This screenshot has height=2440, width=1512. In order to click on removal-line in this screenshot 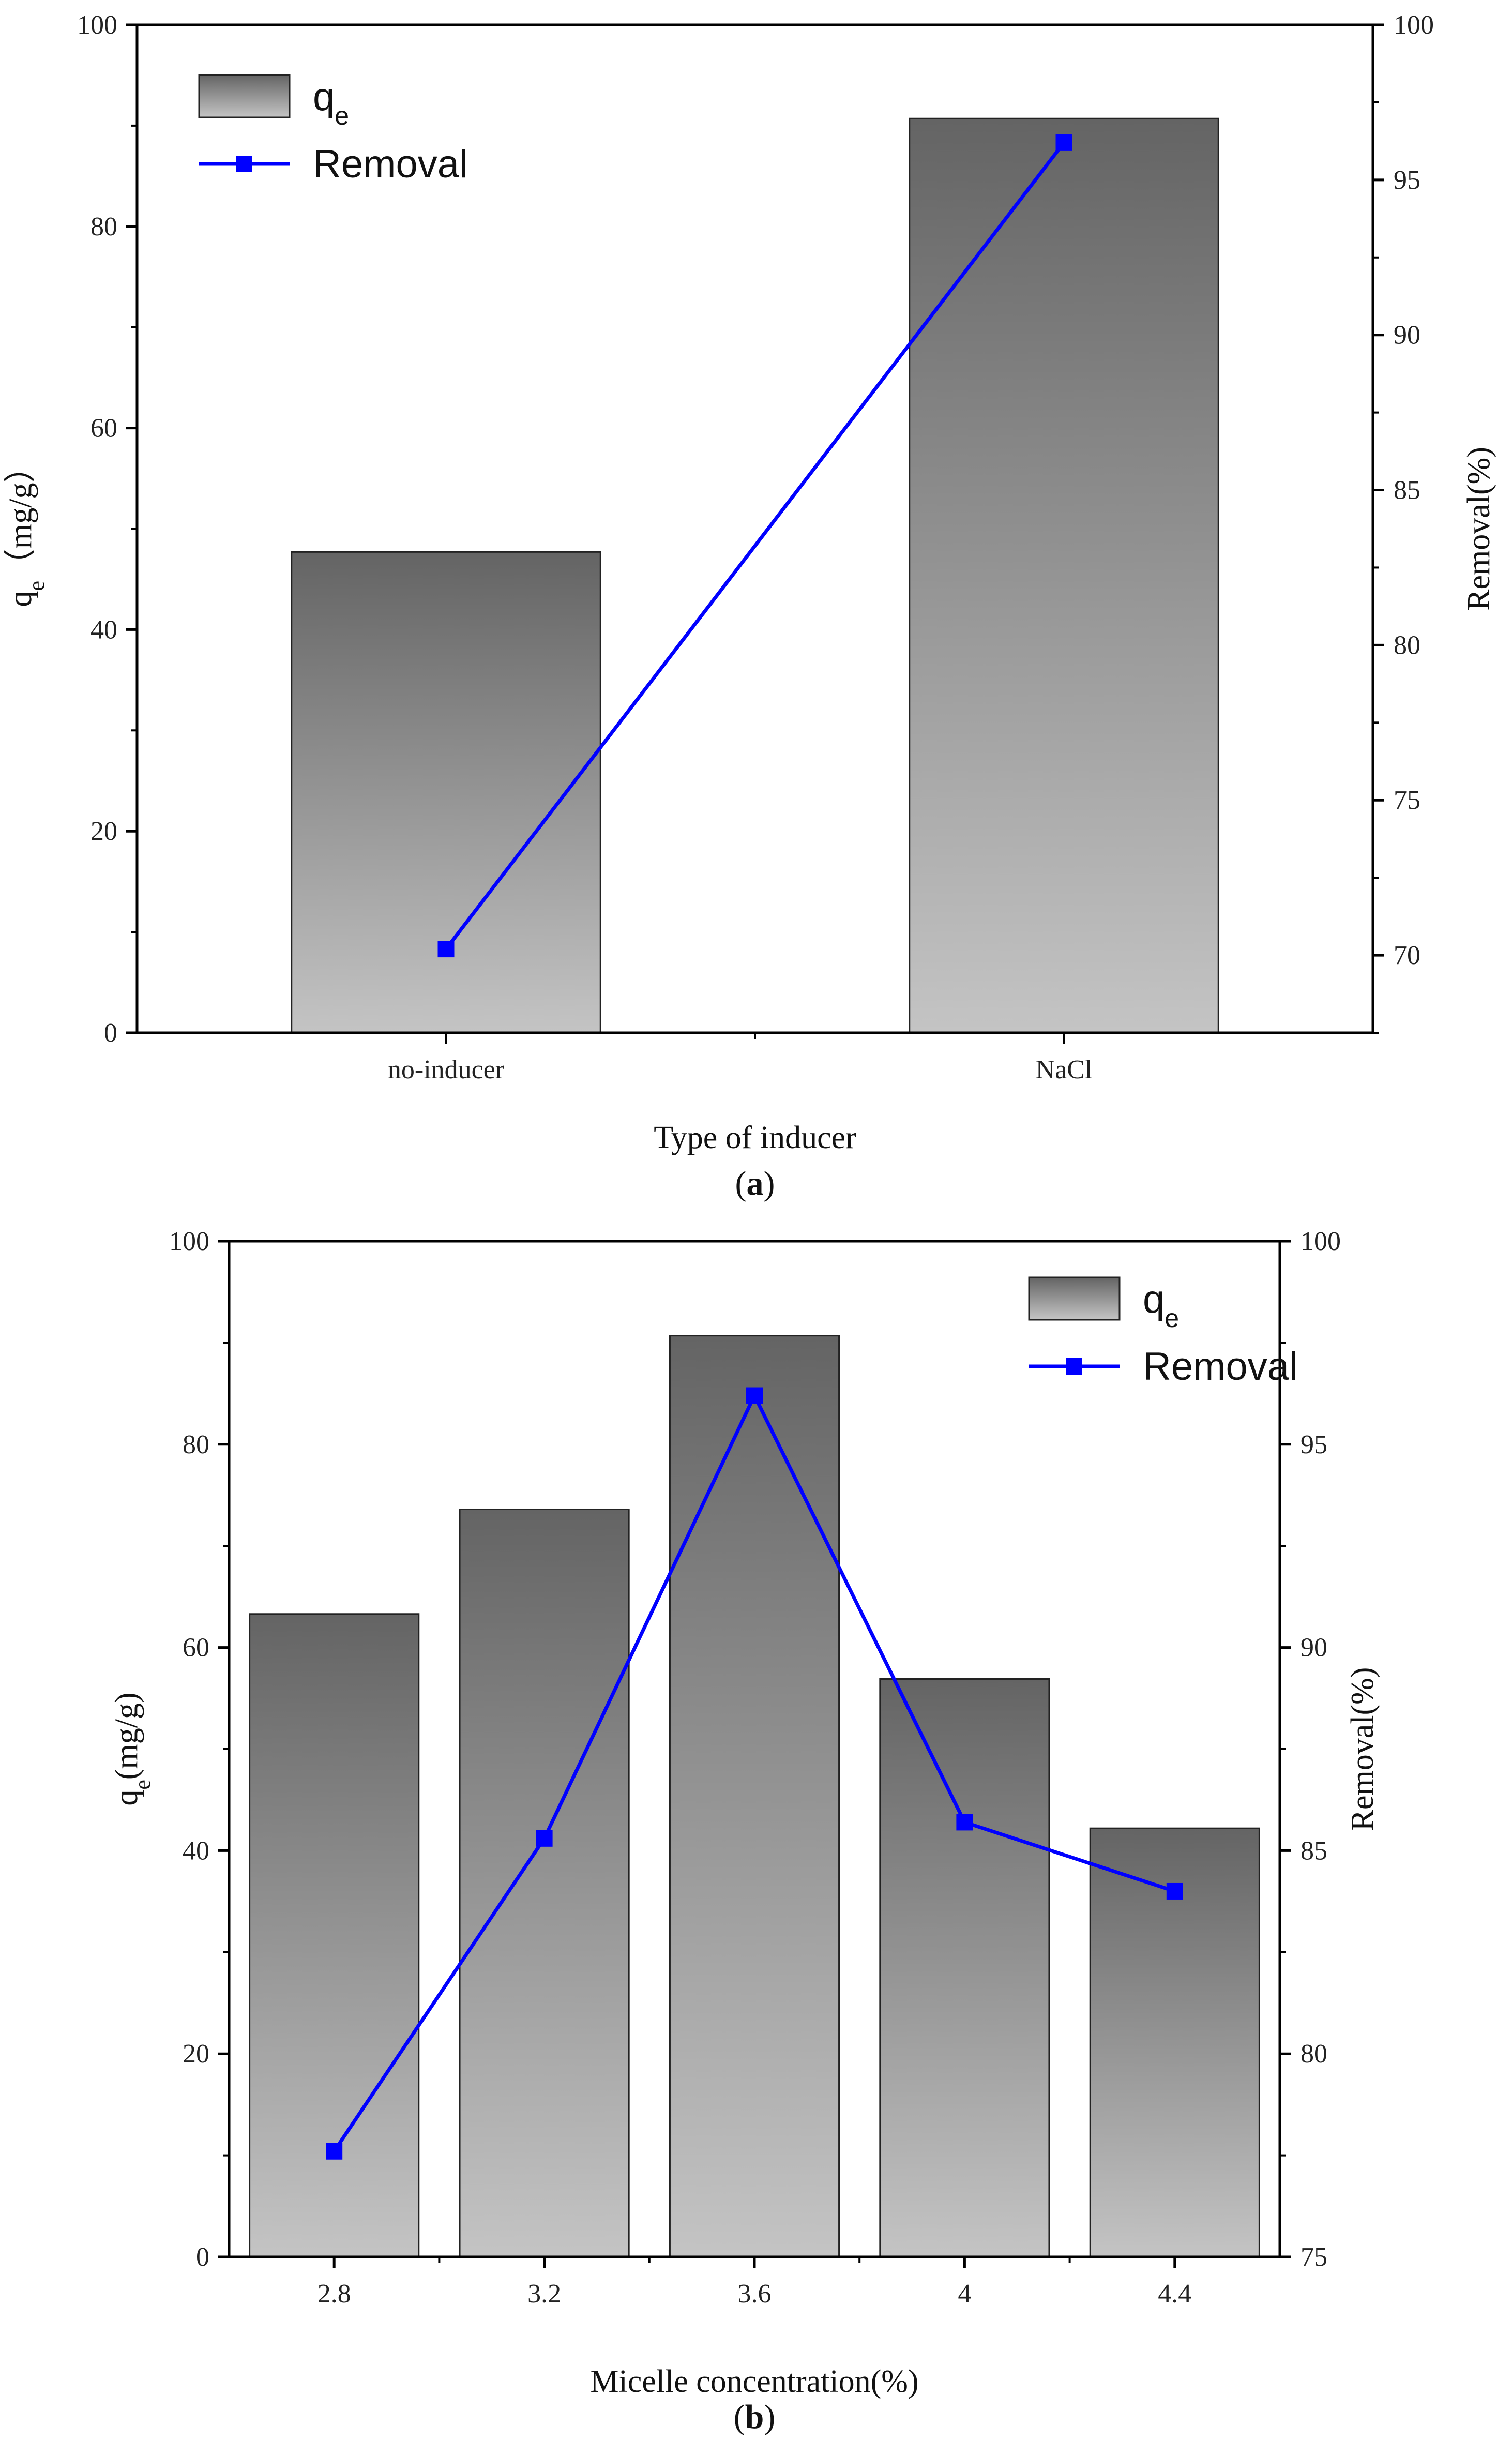, I will do `click(755, 546)`.